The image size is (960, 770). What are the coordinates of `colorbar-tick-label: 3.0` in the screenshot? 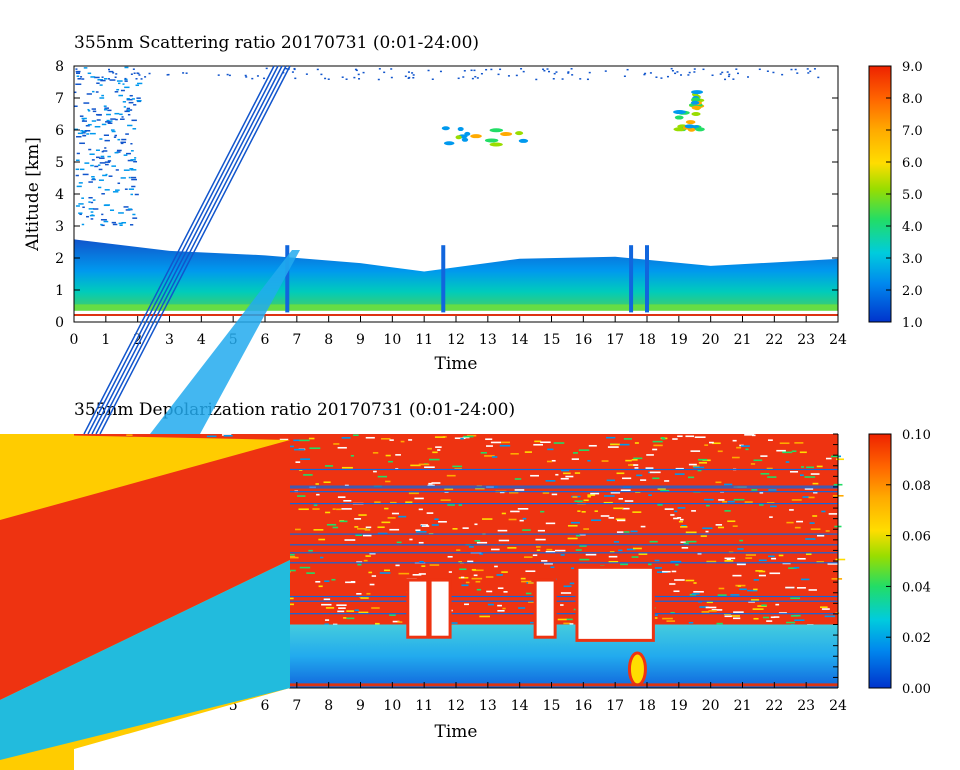 It's located at (912, 259).